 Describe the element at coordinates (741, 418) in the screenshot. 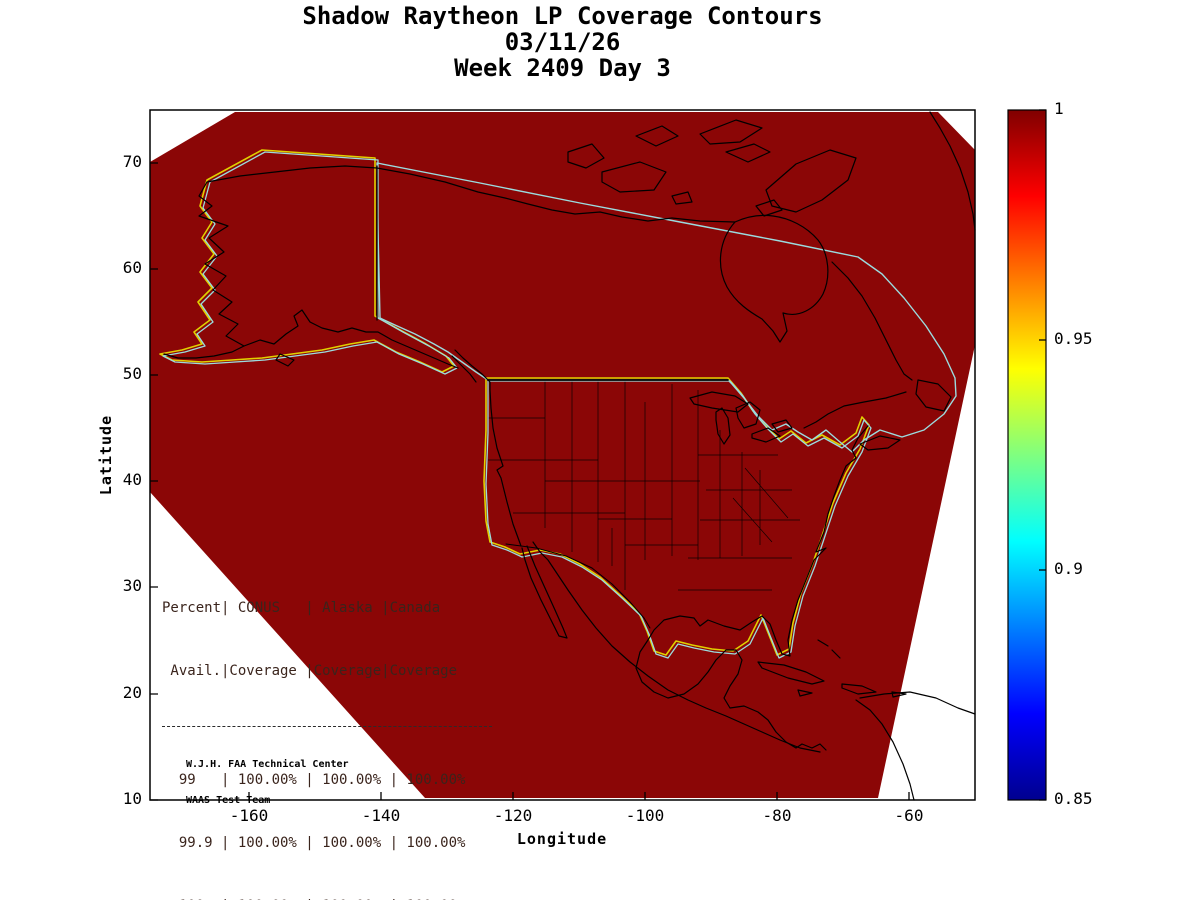

I see `great-lakes` at that location.